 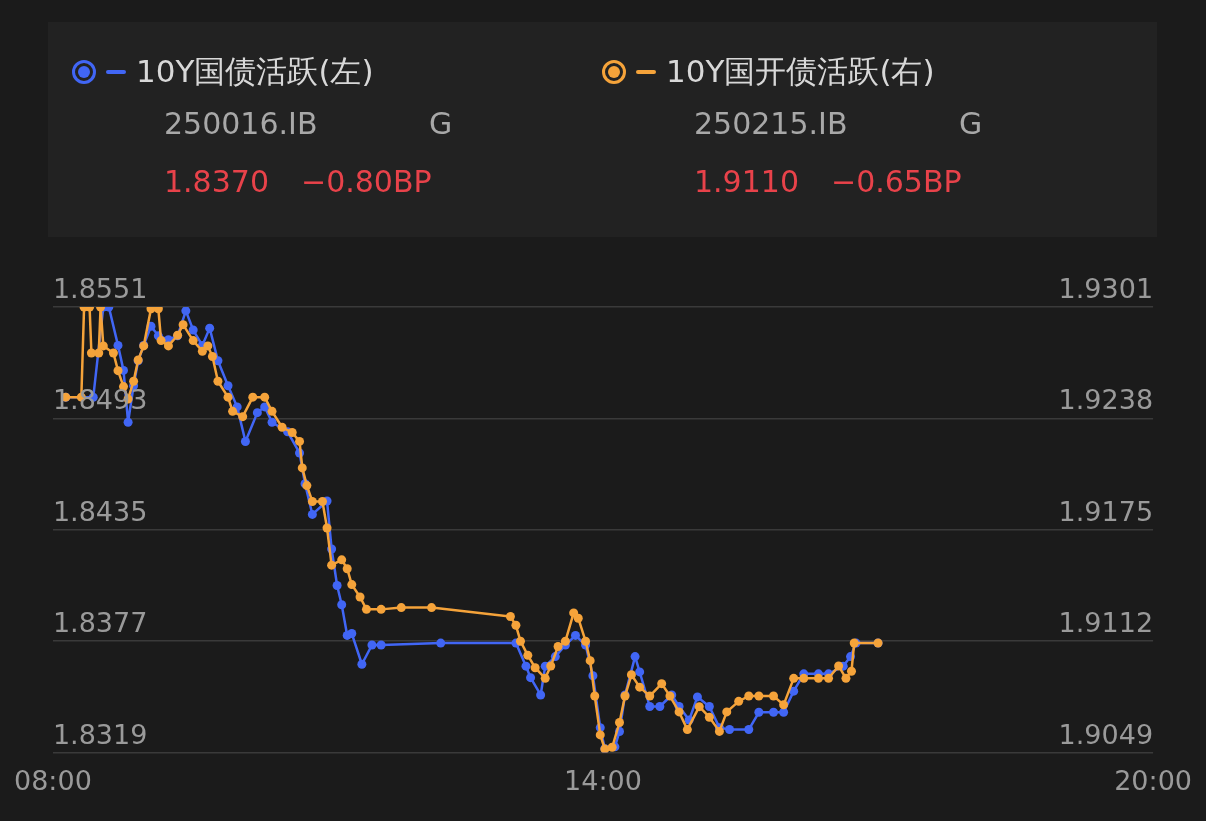 I want to click on y2-tick-label: 1.9175, so click(x=1106, y=511).